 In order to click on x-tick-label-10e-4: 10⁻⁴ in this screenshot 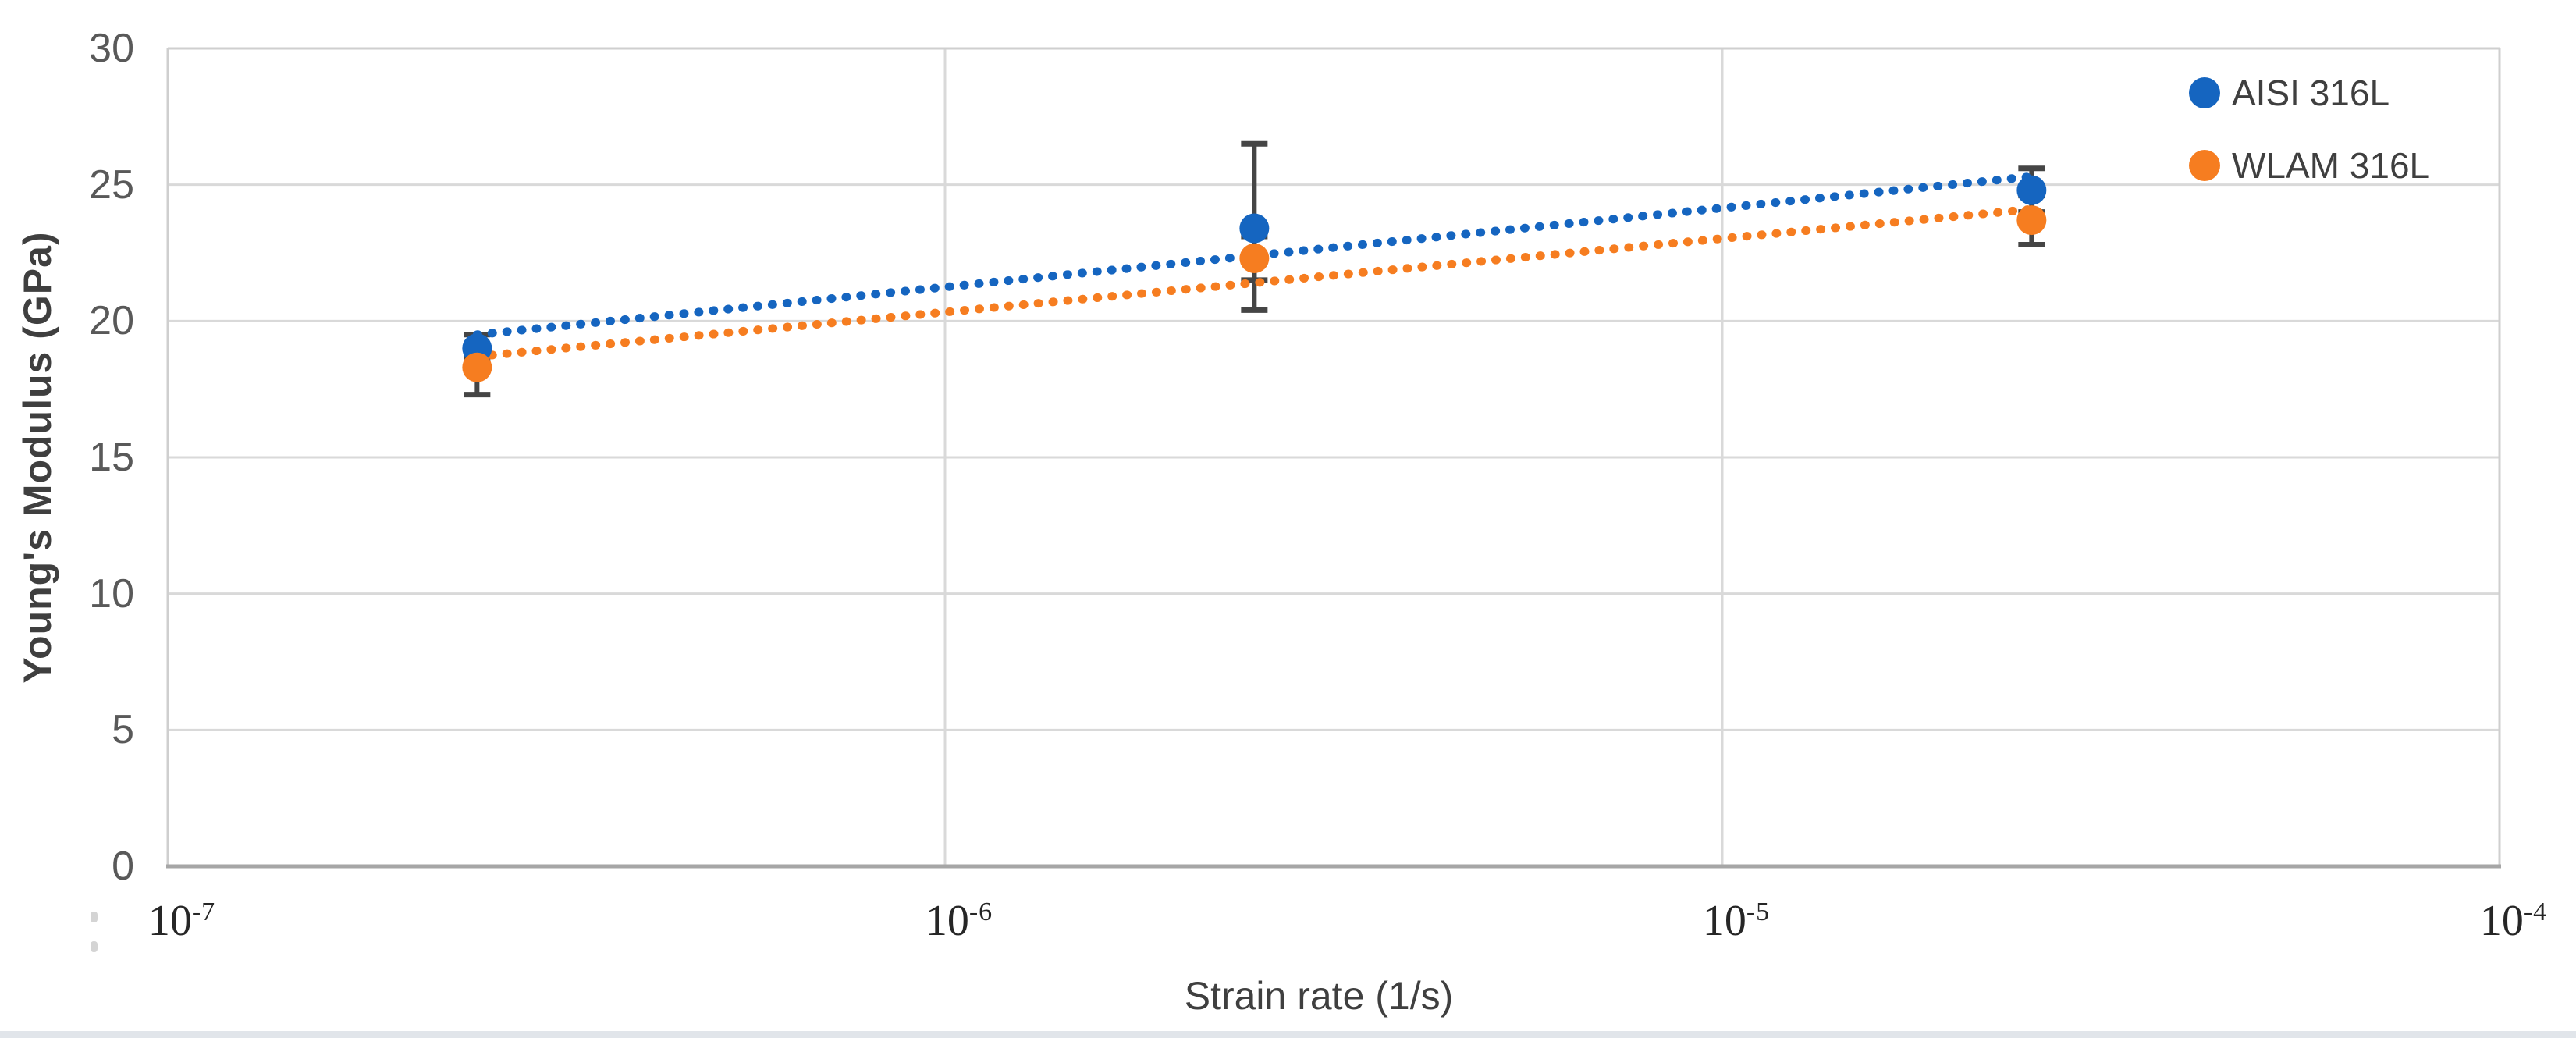, I will do `click(2513, 921)`.